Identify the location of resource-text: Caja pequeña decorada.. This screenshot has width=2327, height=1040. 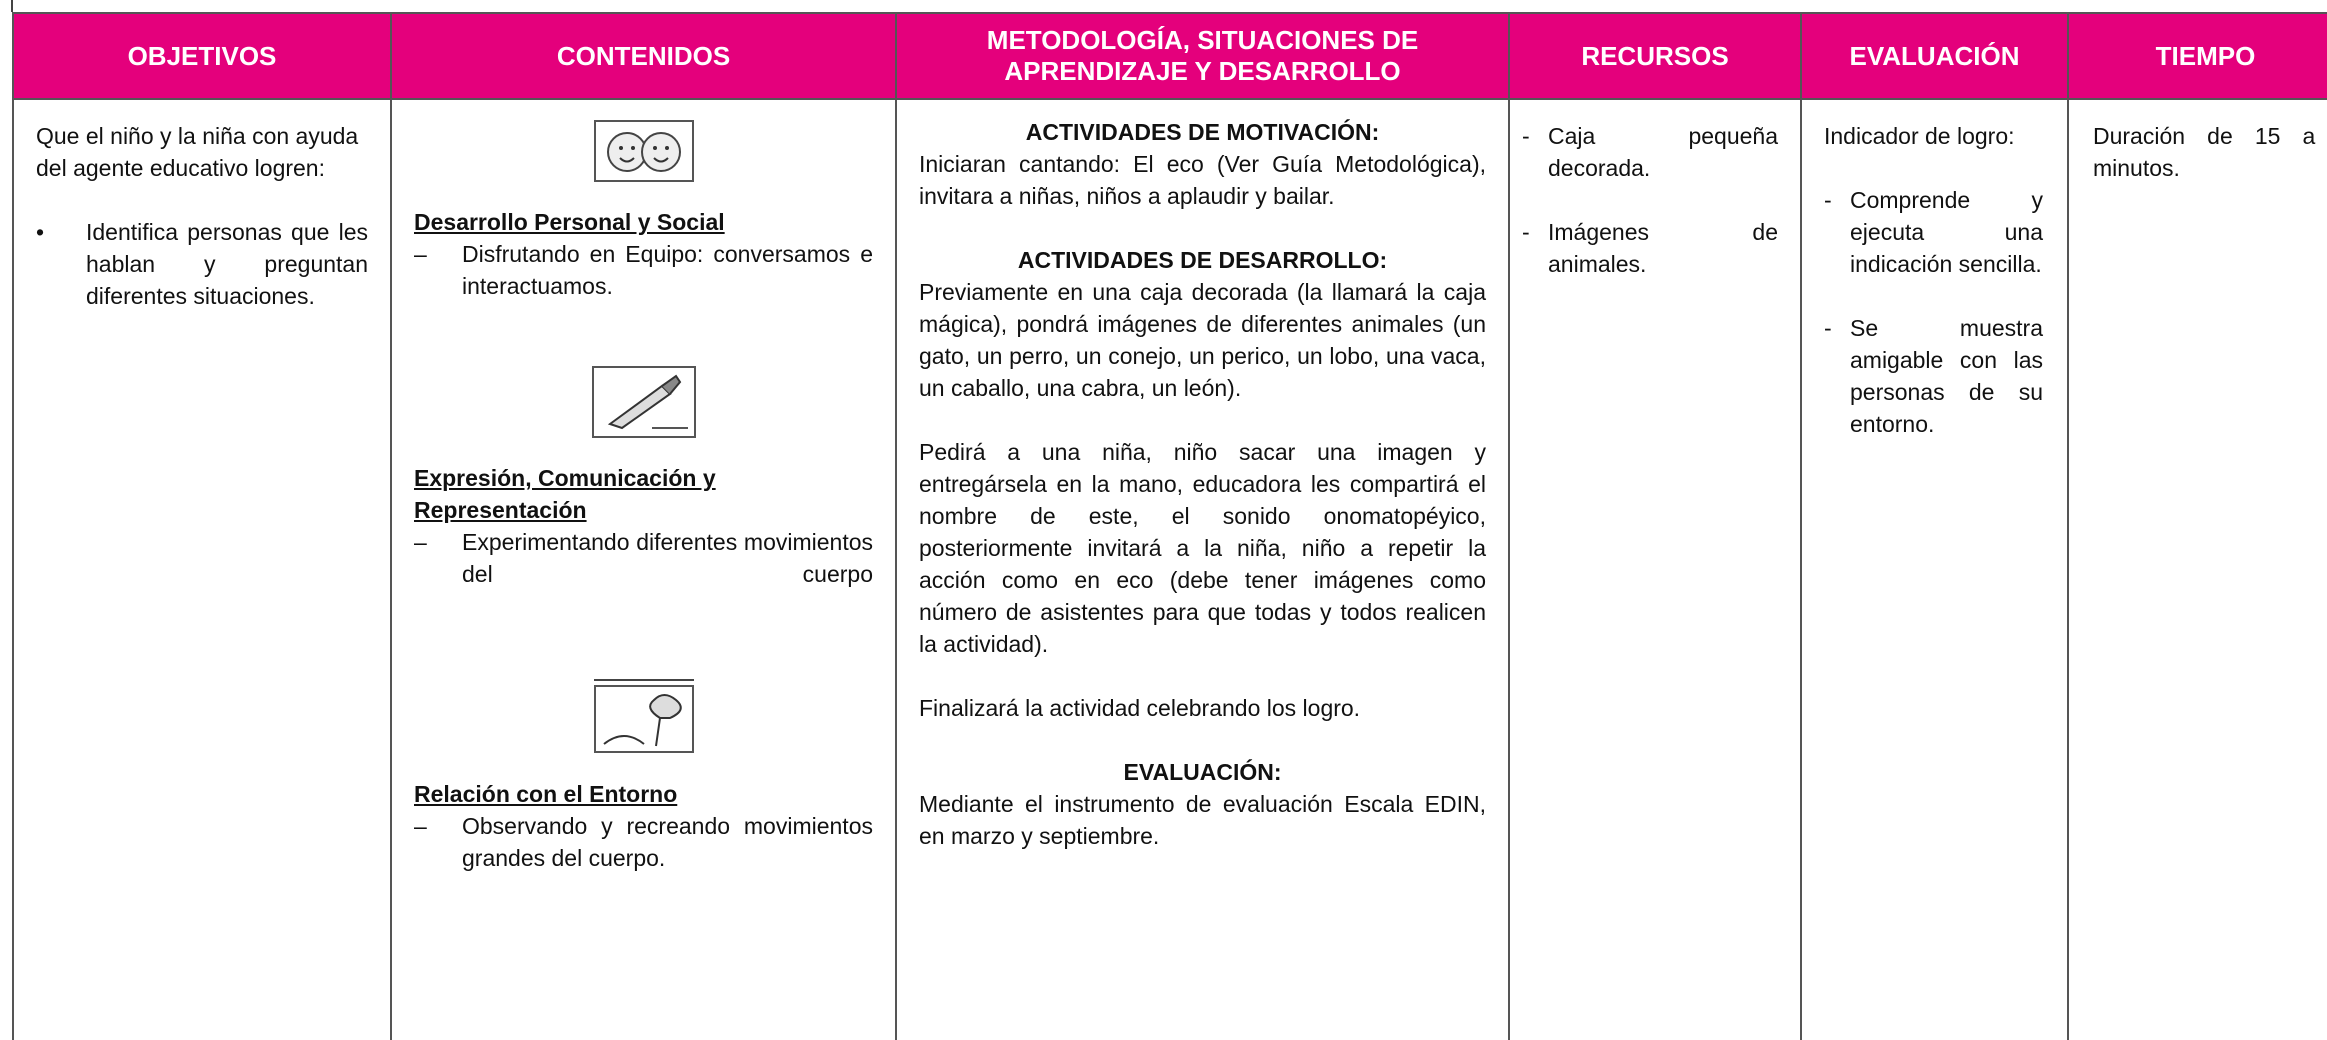
(1663, 152).